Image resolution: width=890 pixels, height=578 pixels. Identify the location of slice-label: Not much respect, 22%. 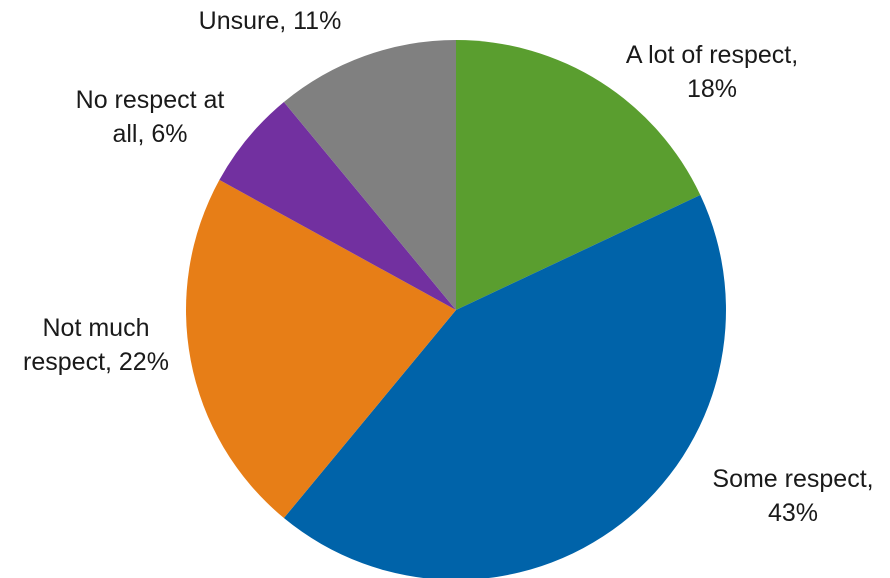
(96, 345).